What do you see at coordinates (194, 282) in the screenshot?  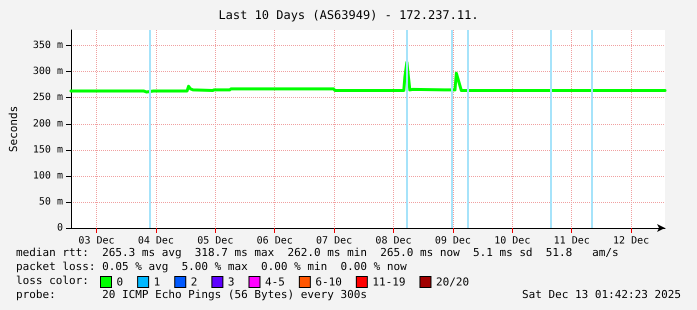 I see `legend-label: 2` at bounding box center [194, 282].